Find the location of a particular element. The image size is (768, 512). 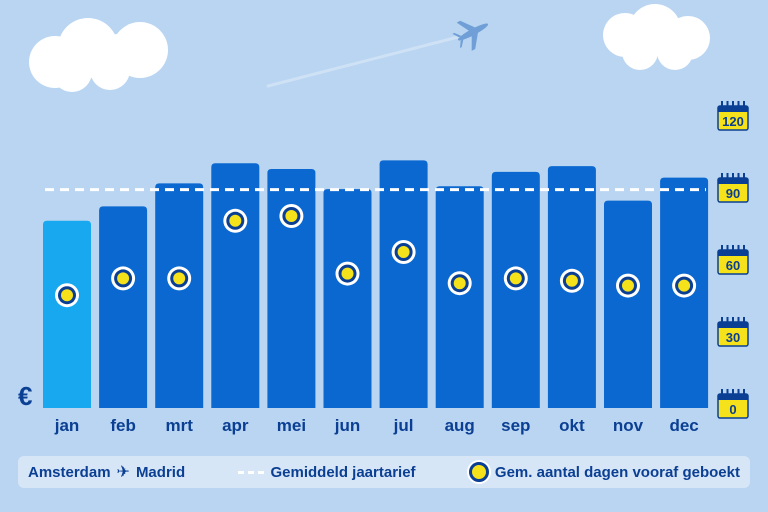

calendar-icon: 90 is located at coordinates (733, 188).